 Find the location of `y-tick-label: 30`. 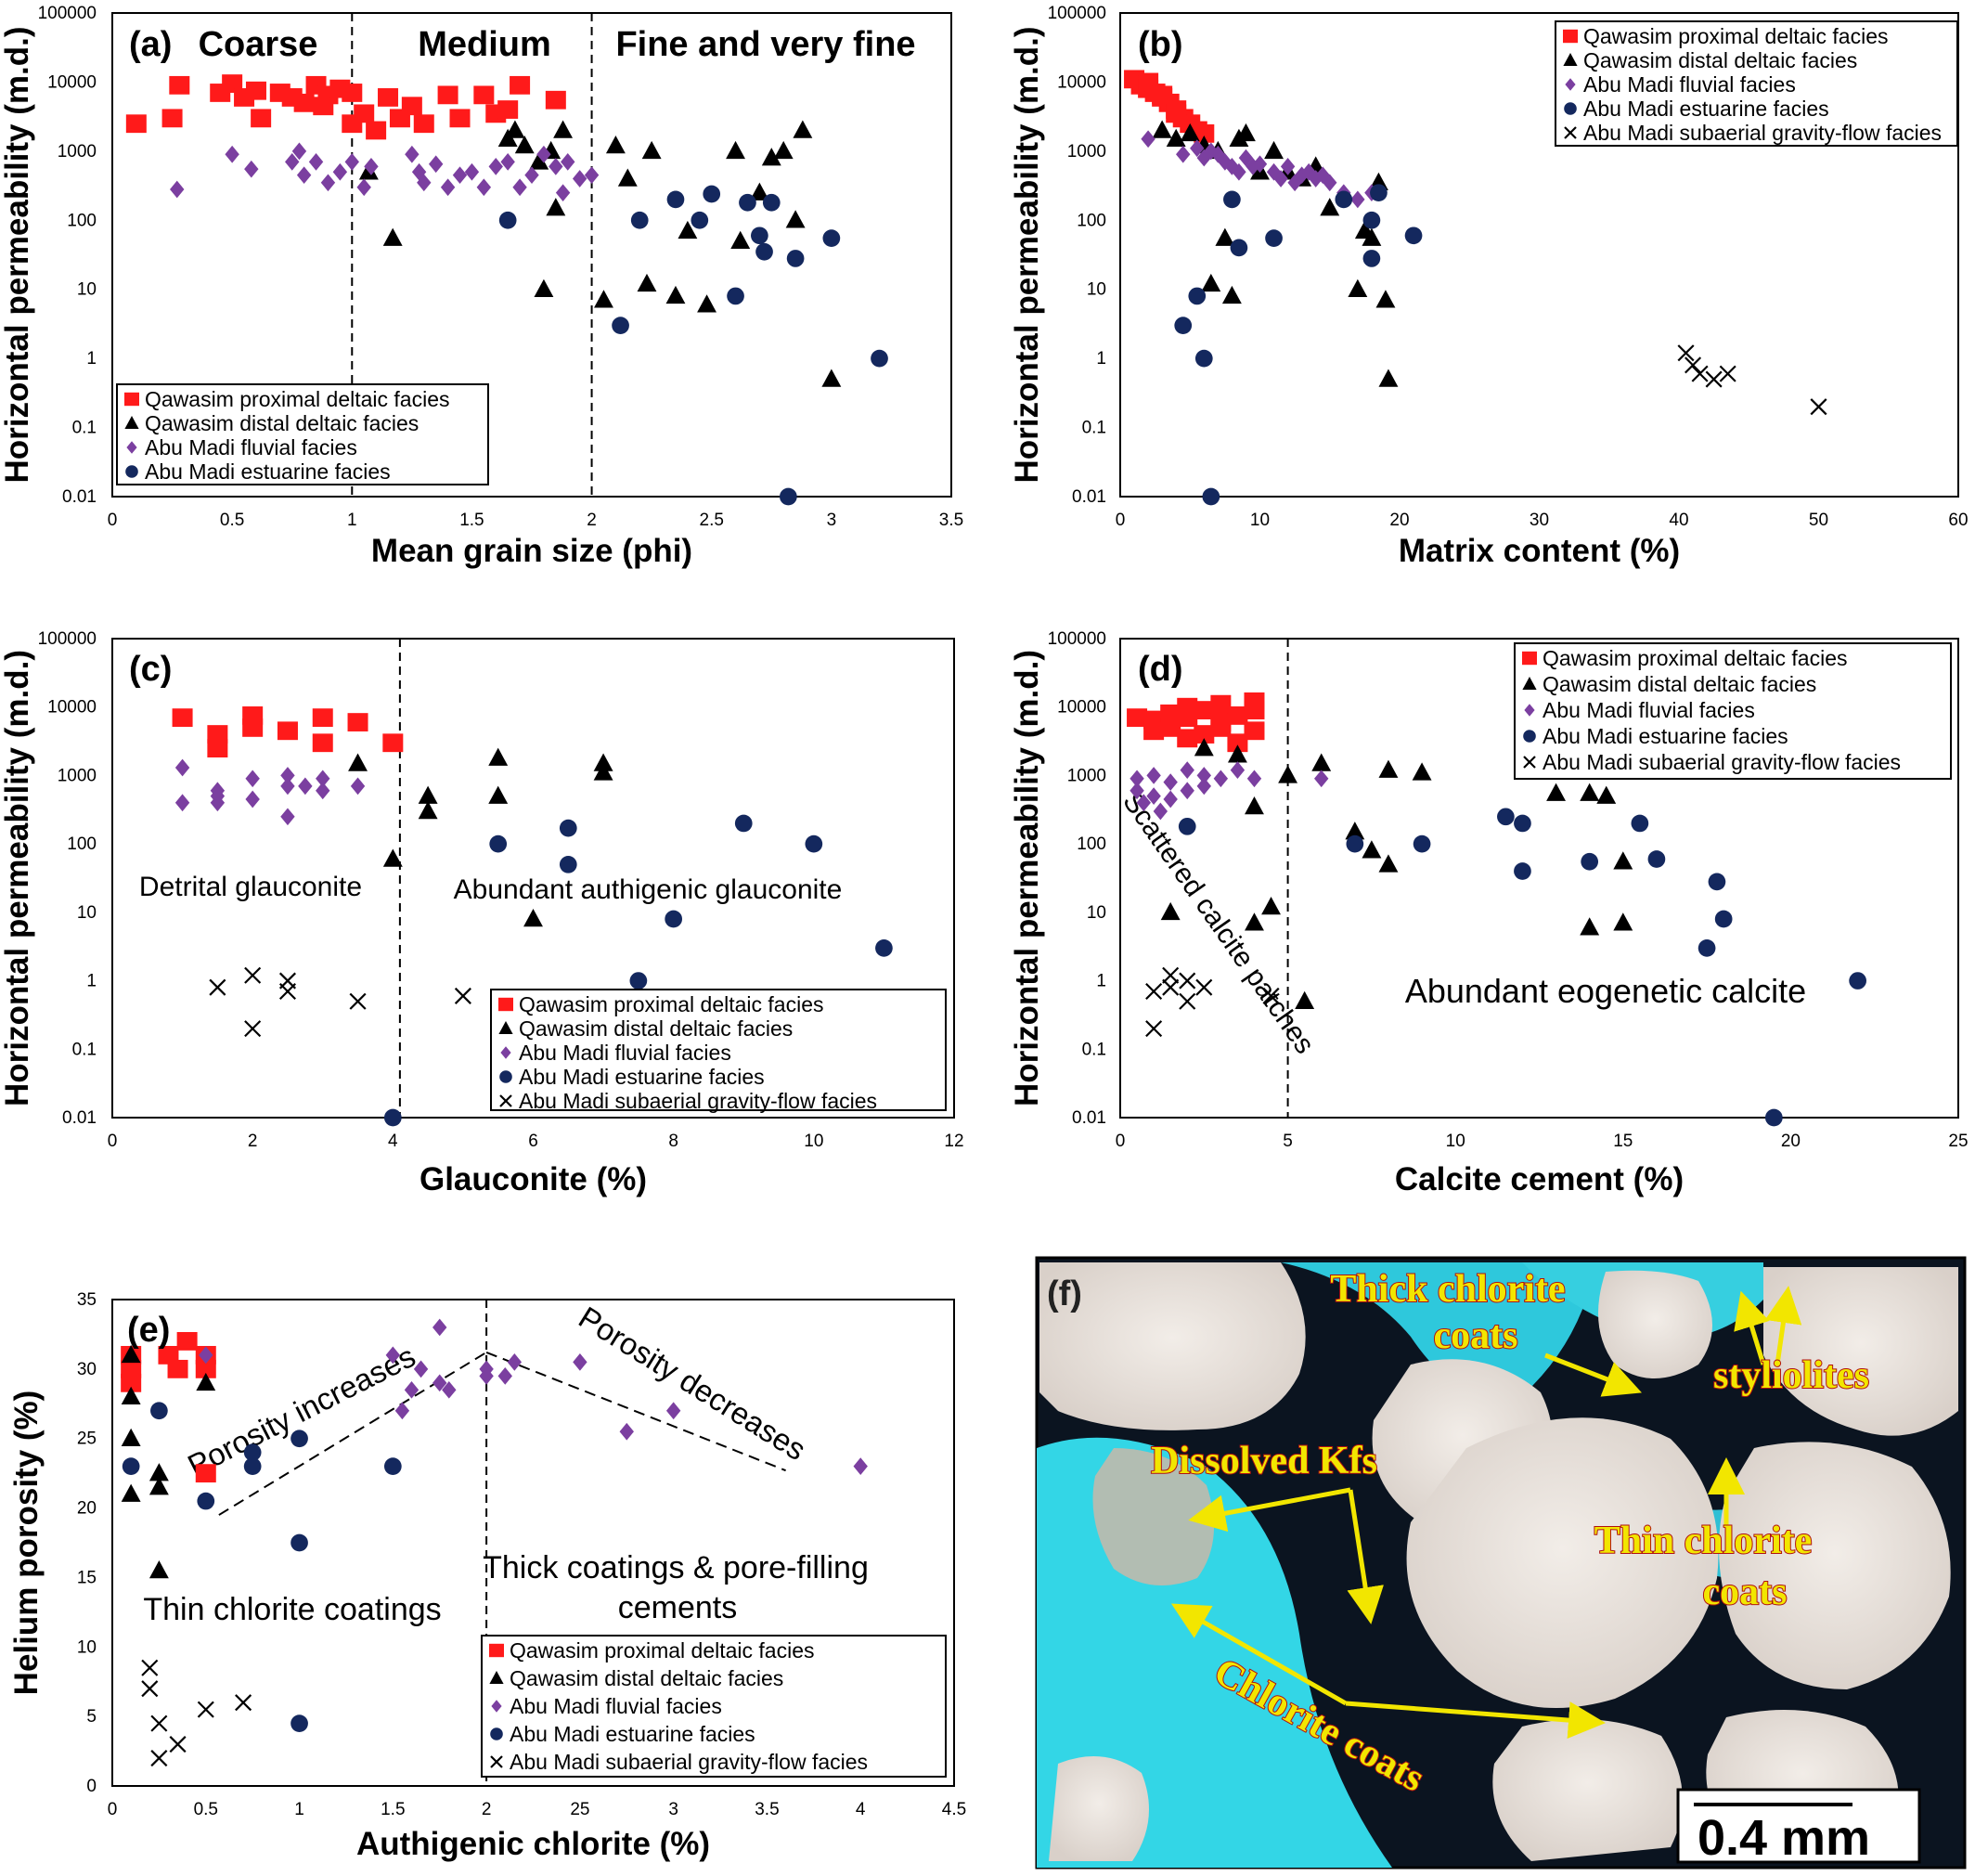

y-tick-label: 30 is located at coordinates (87, 1369).